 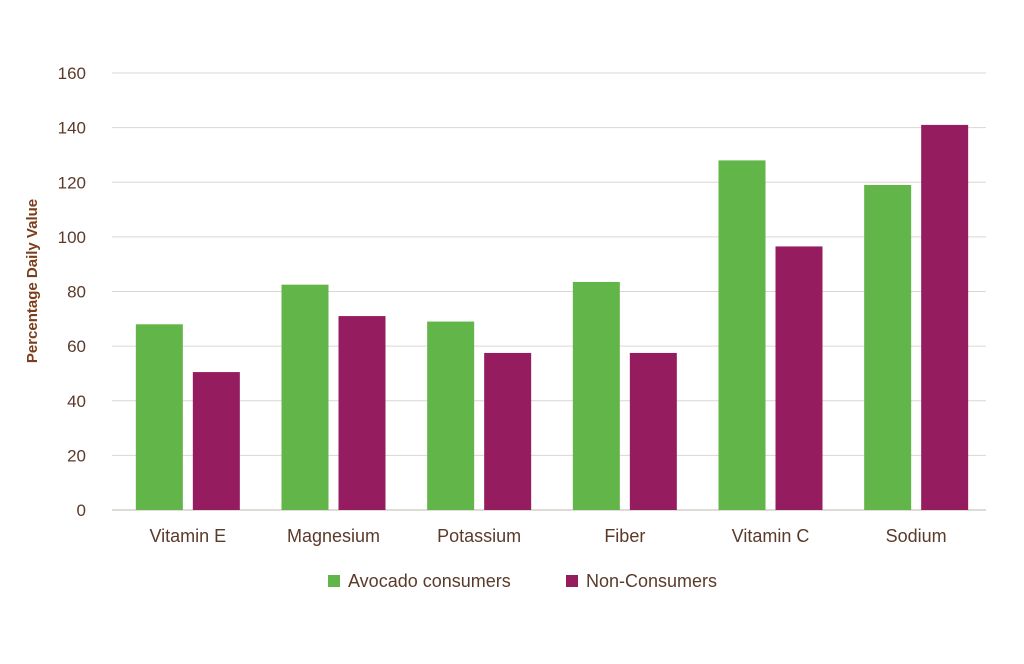 What do you see at coordinates (72, 237) in the screenshot?
I see `y-tick-label: 100` at bounding box center [72, 237].